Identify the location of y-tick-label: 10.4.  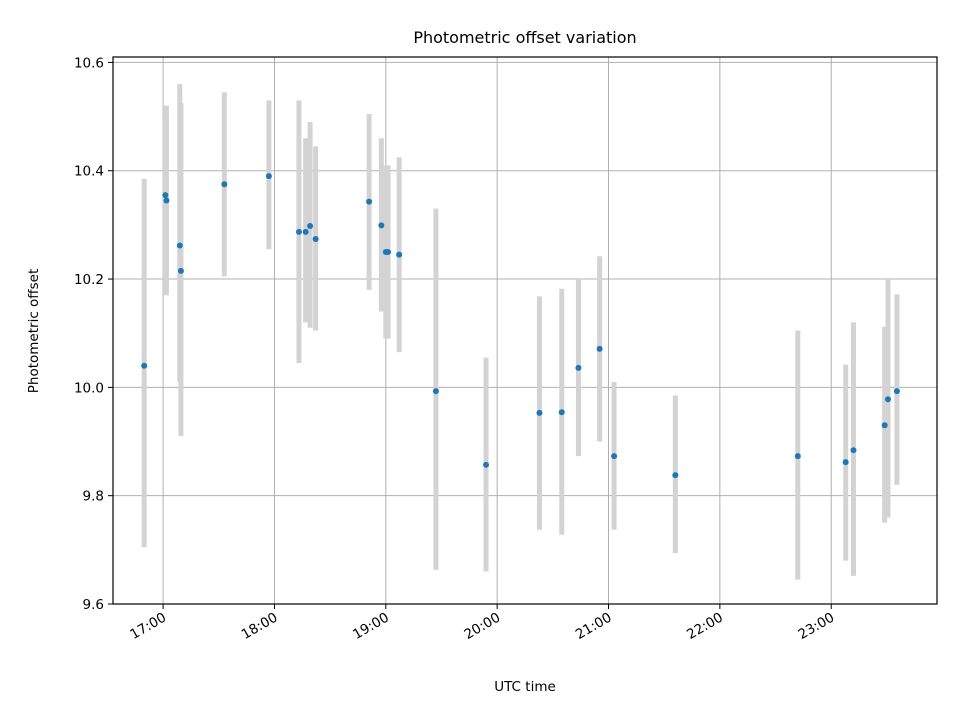
(89, 172).